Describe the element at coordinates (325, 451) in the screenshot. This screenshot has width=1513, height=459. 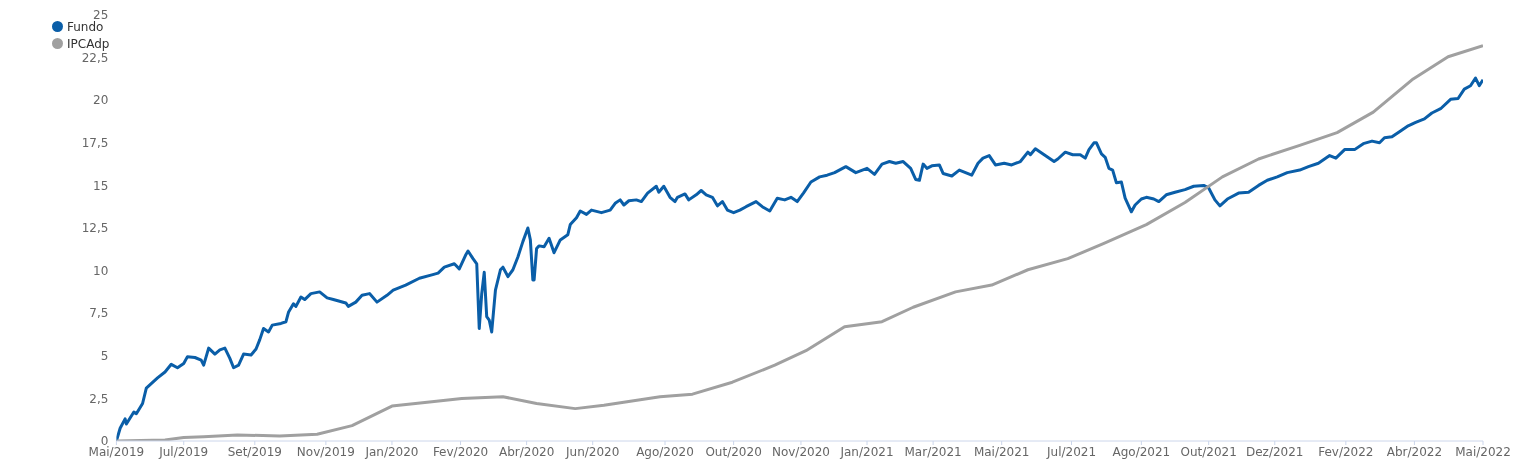
I see `x-tick-label: Nov/2019` at that location.